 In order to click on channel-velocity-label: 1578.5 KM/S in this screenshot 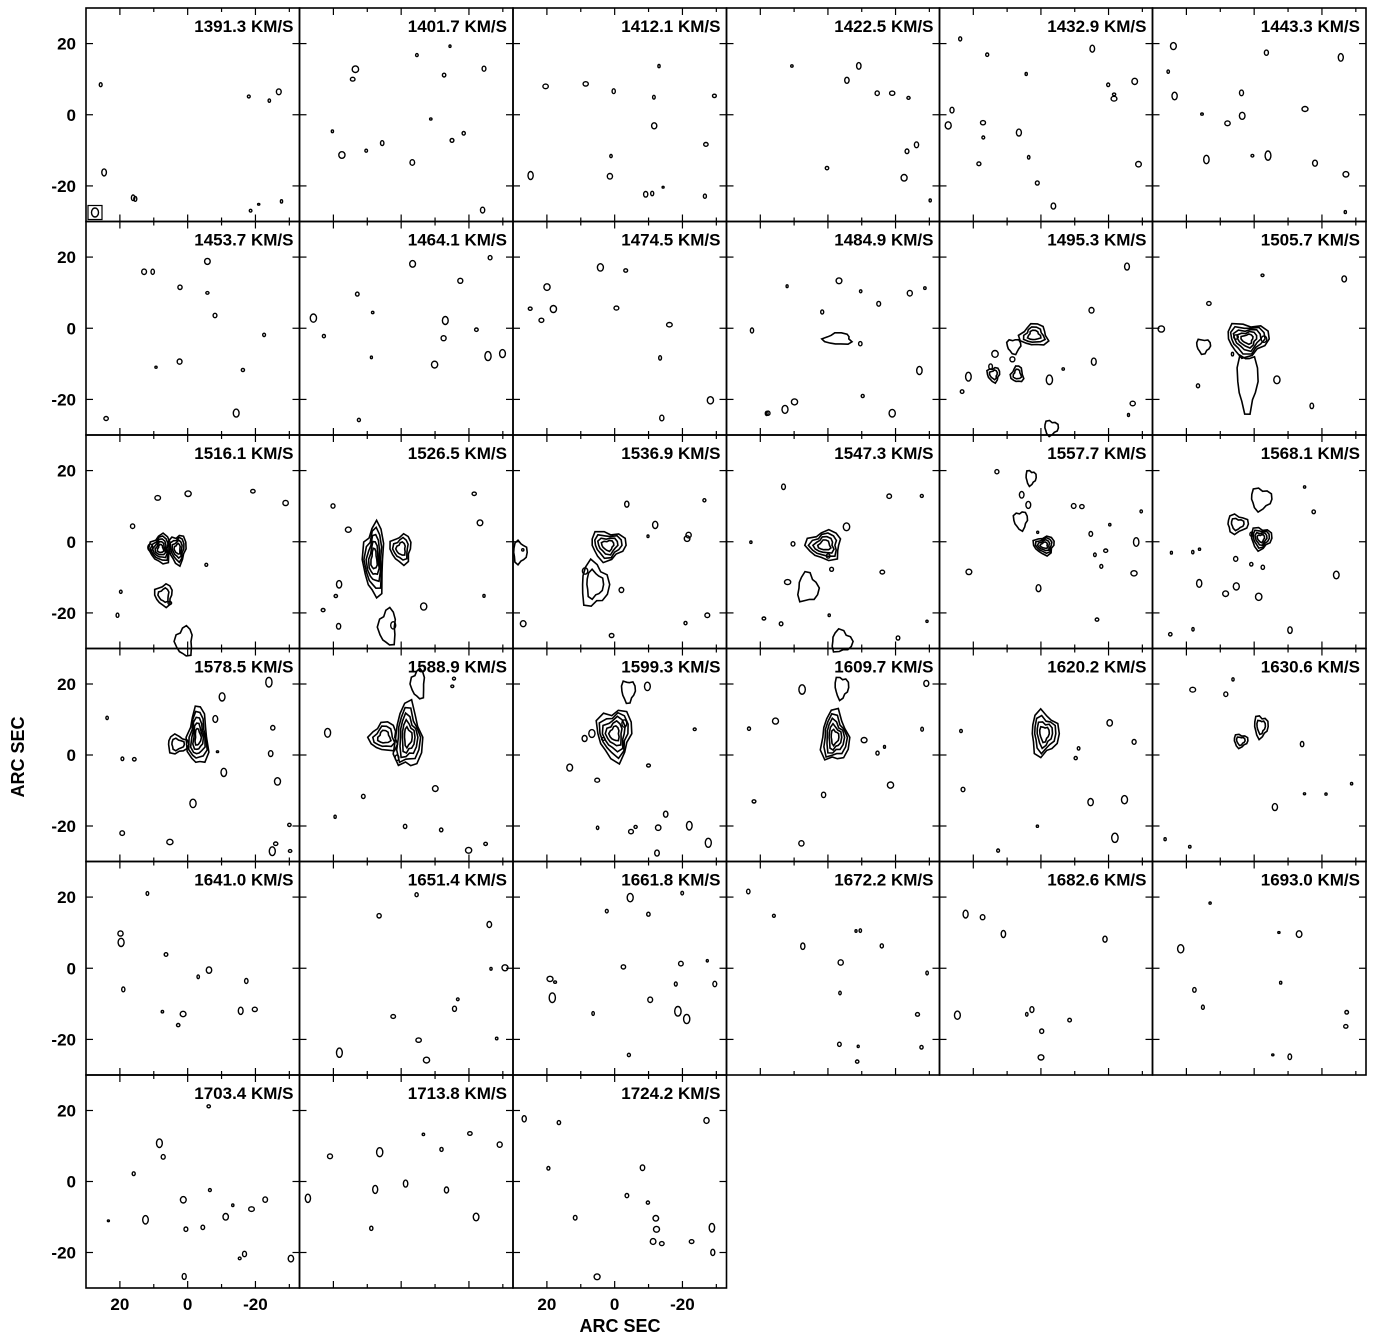, I will do `click(243, 667)`.